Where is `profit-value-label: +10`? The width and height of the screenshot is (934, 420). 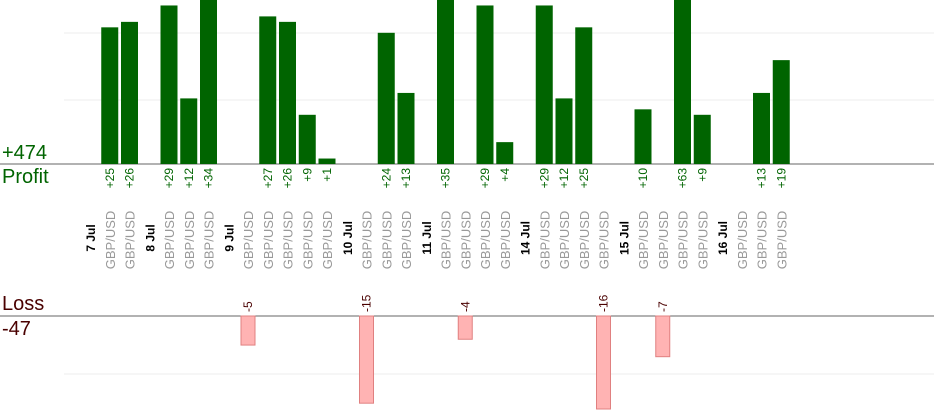
profit-value-label: +10 is located at coordinates (643, 178).